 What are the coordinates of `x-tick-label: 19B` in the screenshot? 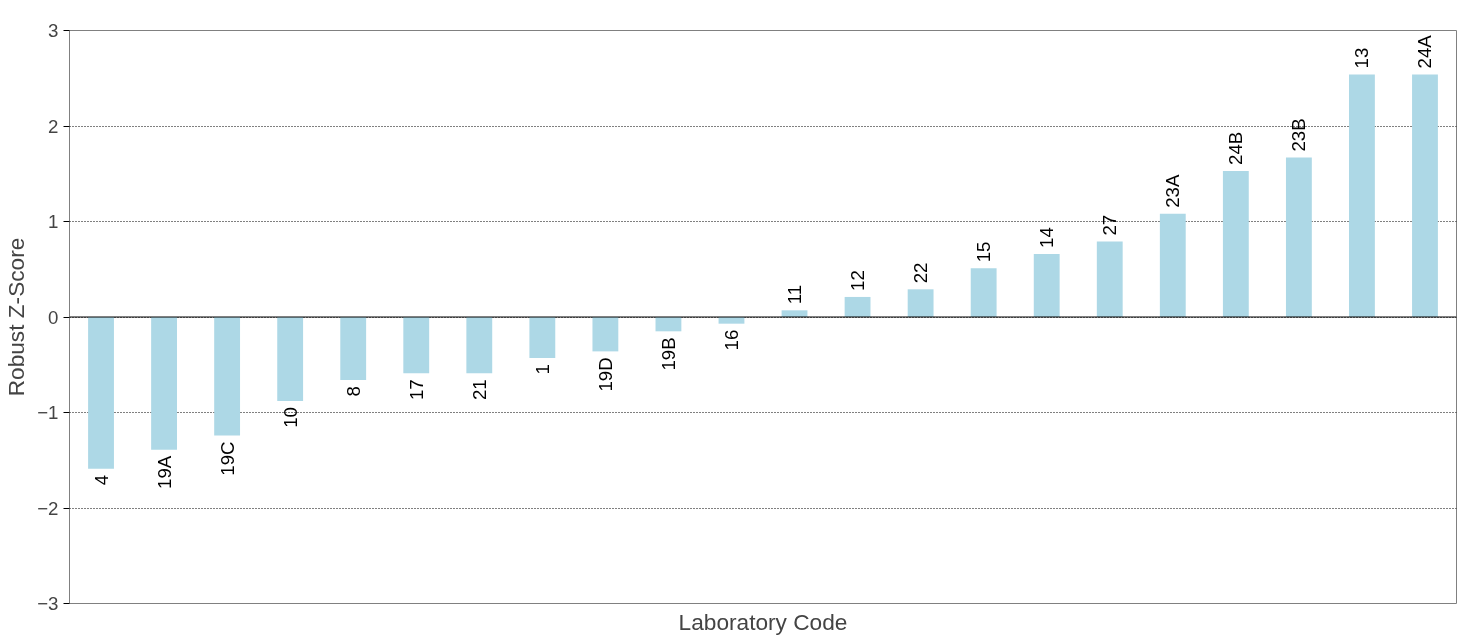 It's located at (668, 354).